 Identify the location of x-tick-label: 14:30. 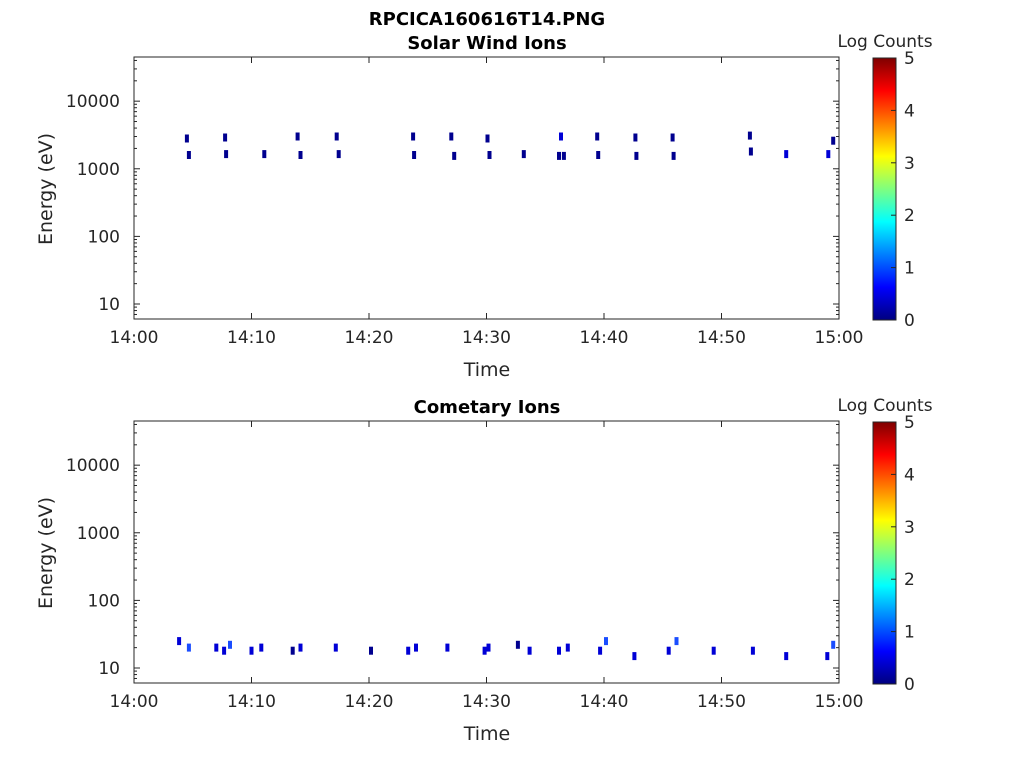
(486, 338).